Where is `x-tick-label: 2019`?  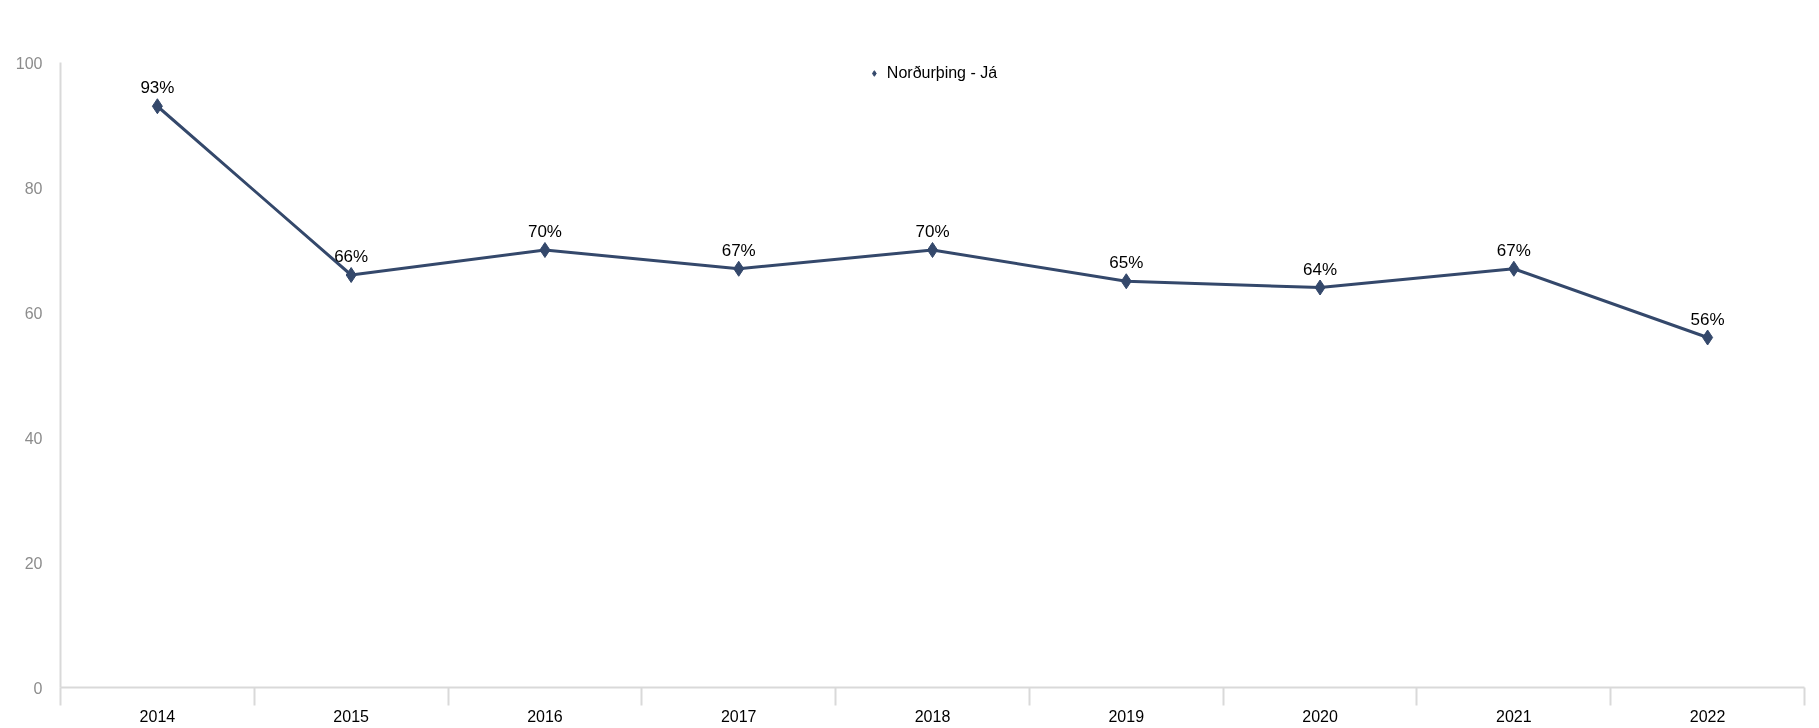
x-tick-label: 2019 is located at coordinates (1126, 716).